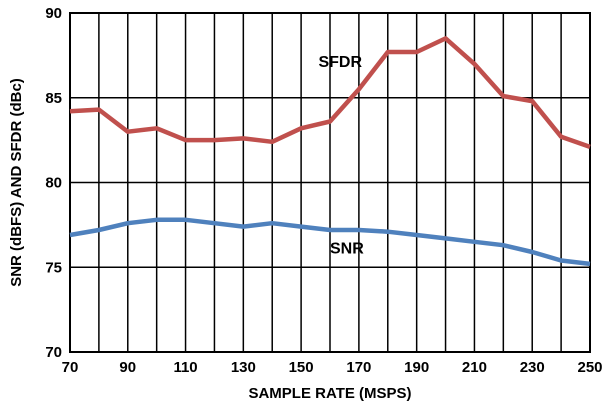  Describe the element at coordinates (532, 367) in the screenshot. I see `x-tick-label: 230` at that location.